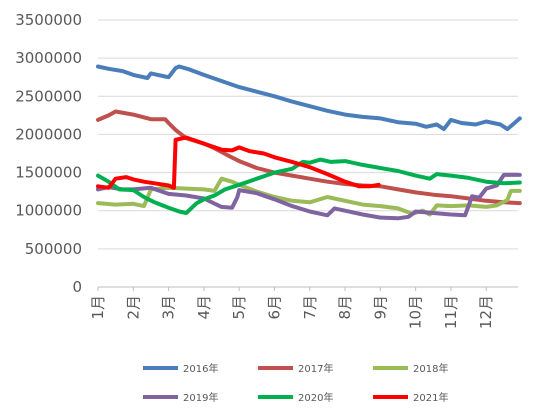  I want to click on y-tick-label: 2500000, so click(48, 96).